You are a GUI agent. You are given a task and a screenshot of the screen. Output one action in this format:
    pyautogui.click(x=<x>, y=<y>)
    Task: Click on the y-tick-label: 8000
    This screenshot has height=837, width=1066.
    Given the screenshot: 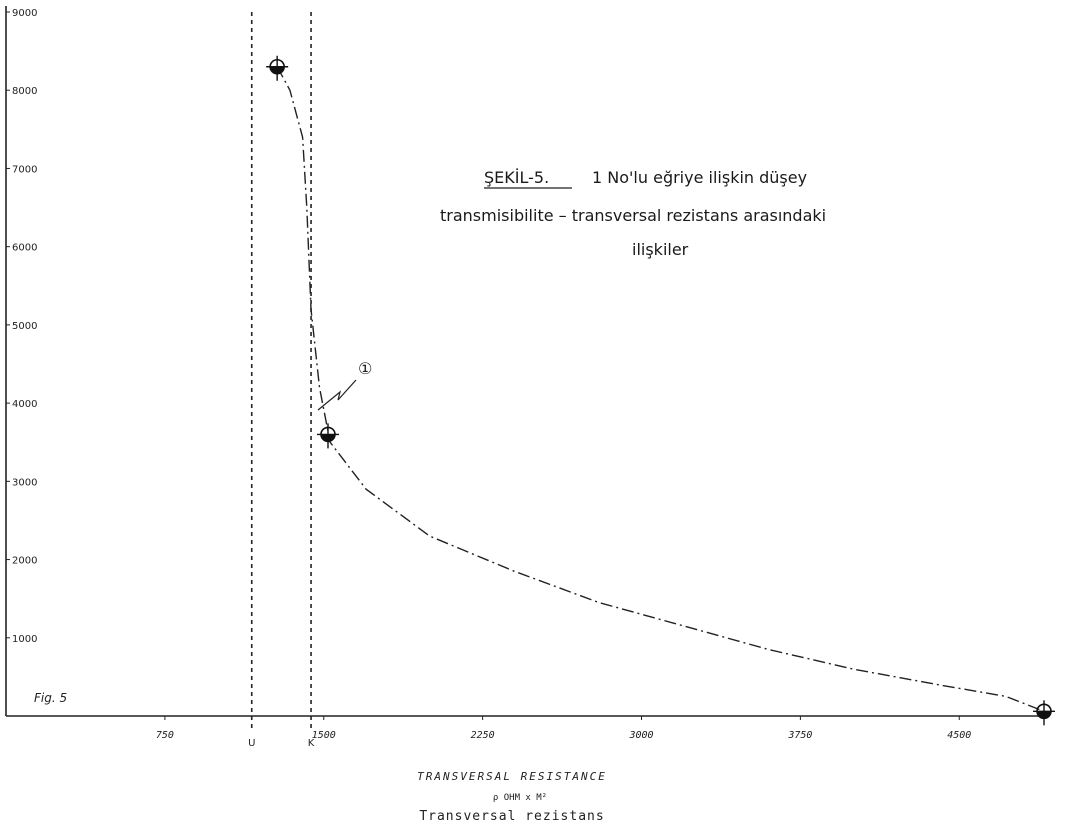 What is the action you would take?
    pyautogui.click(x=24, y=91)
    